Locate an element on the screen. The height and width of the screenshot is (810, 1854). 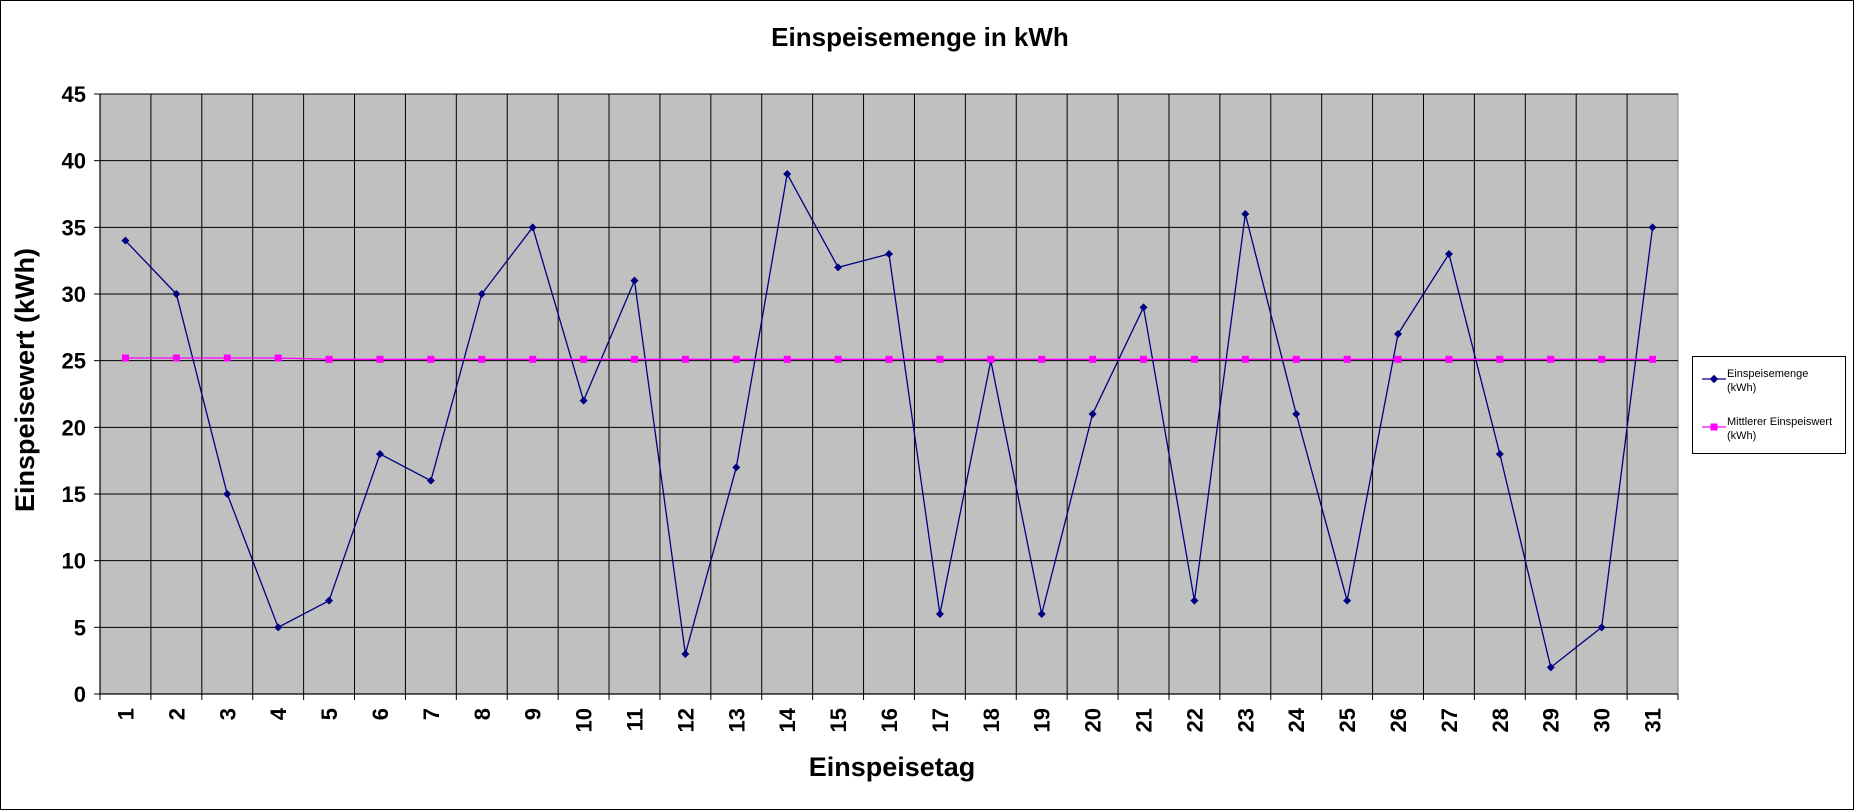
legend-swatch-einspeisemenge is located at coordinates (1714, 379).